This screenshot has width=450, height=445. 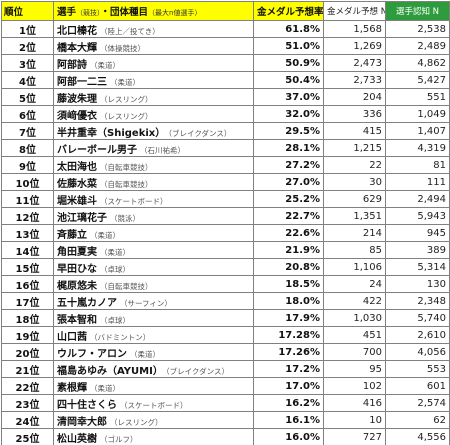 What do you see at coordinates (27, 148) in the screenshot?
I see `rank-cell: 8位` at bounding box center [27, 148].